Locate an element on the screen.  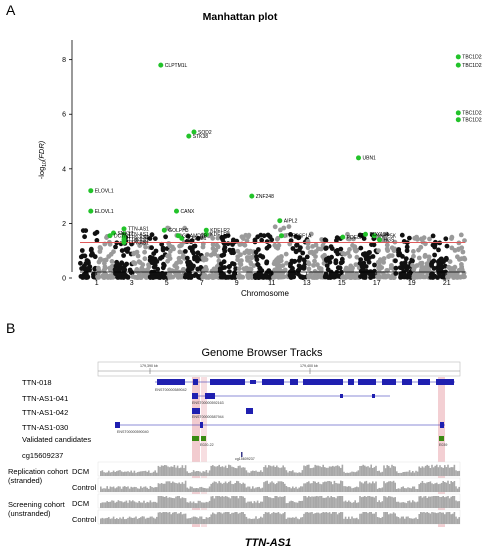
track-label-cg15609237: cg15609237 is located at coordinates (42, 455).